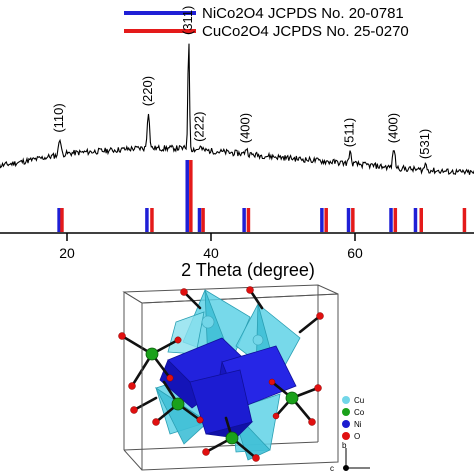  What do you see at coordinates (332, 468) in the screenshot?
I see `axis-label-c: c` at bounding box center [332, 468].